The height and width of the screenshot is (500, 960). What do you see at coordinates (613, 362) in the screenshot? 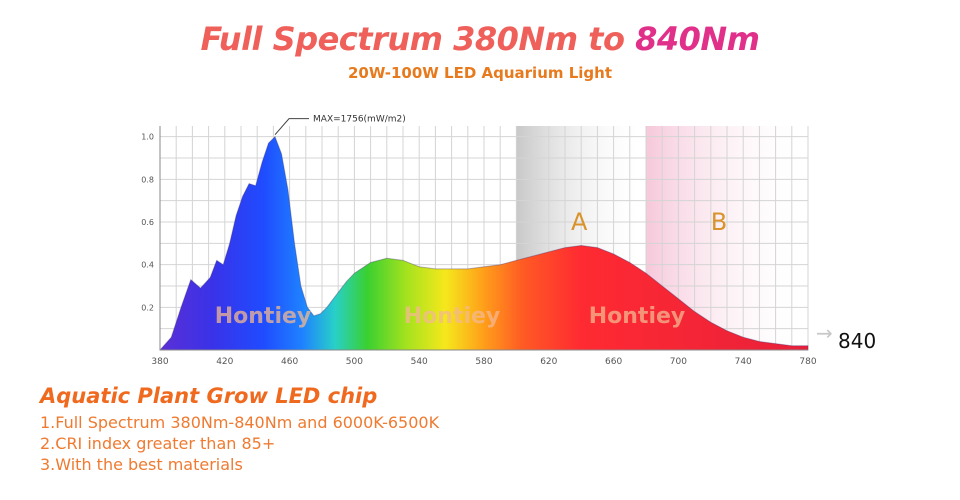
I see `x-tick-label: 660` at bounding box center [613, 362].